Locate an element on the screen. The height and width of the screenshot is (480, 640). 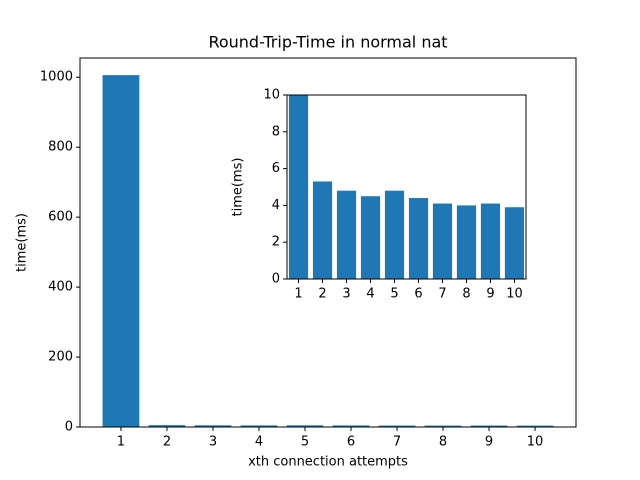
y-tick-label: 10 is located at coordinates (271, 95).